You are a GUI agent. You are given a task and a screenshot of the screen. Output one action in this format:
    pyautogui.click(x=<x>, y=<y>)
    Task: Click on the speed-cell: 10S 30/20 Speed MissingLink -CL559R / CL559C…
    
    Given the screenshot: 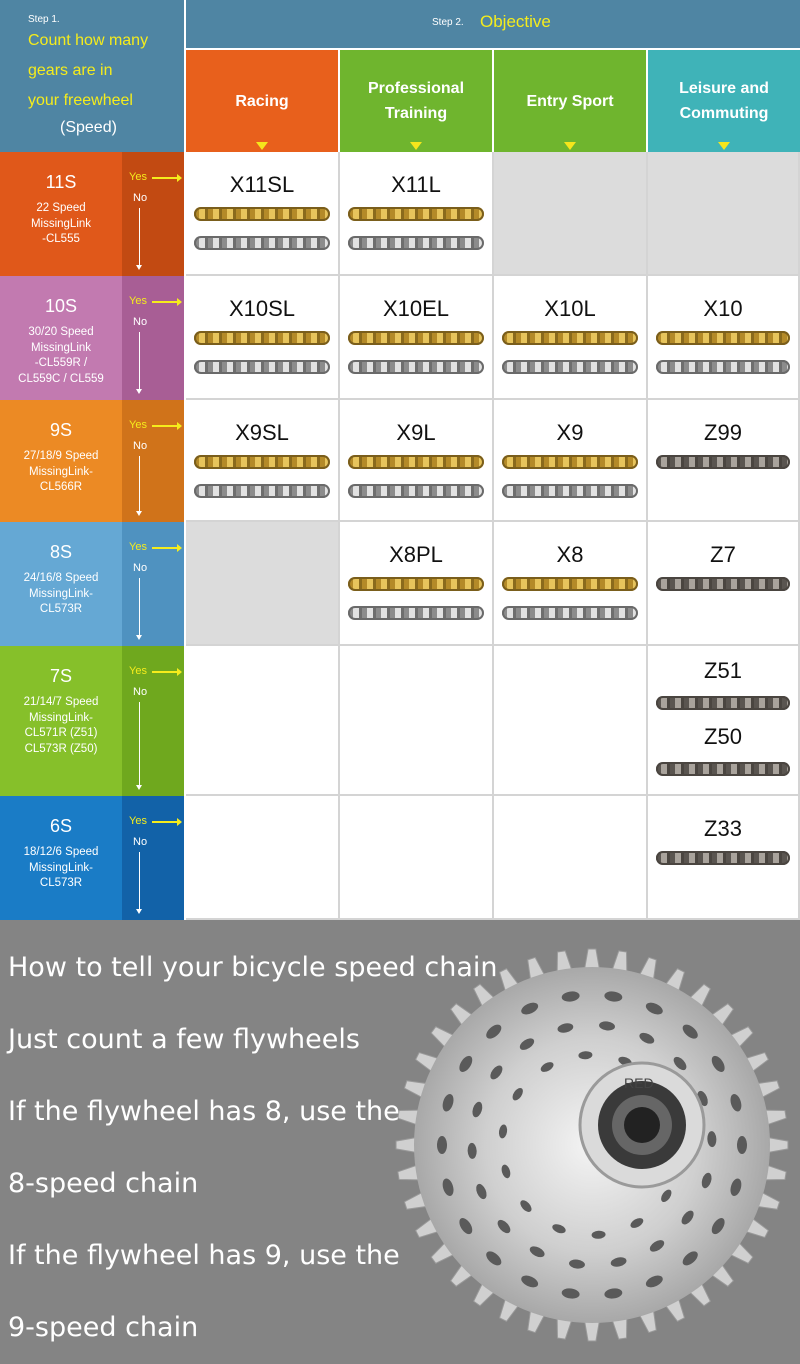 What is the action you would take?
    pyautogui.click(x=61, y=338)
    